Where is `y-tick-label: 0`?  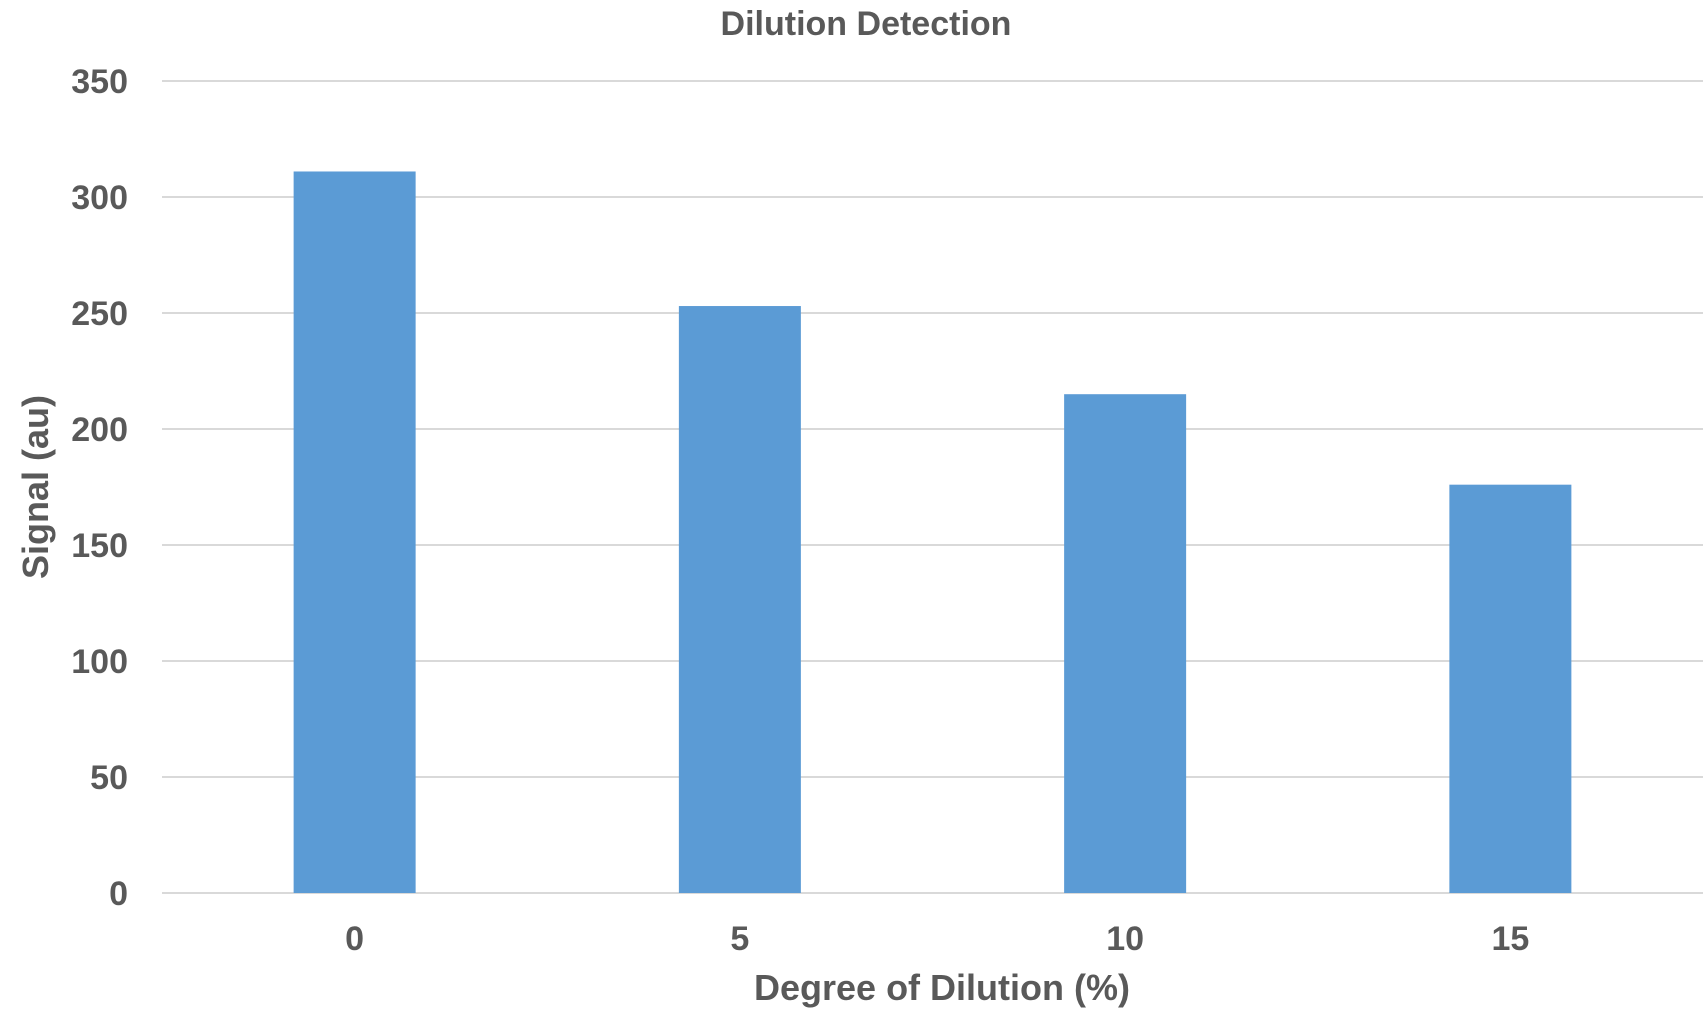
y-tick-label: 0 is located at coordinates (118, 894).